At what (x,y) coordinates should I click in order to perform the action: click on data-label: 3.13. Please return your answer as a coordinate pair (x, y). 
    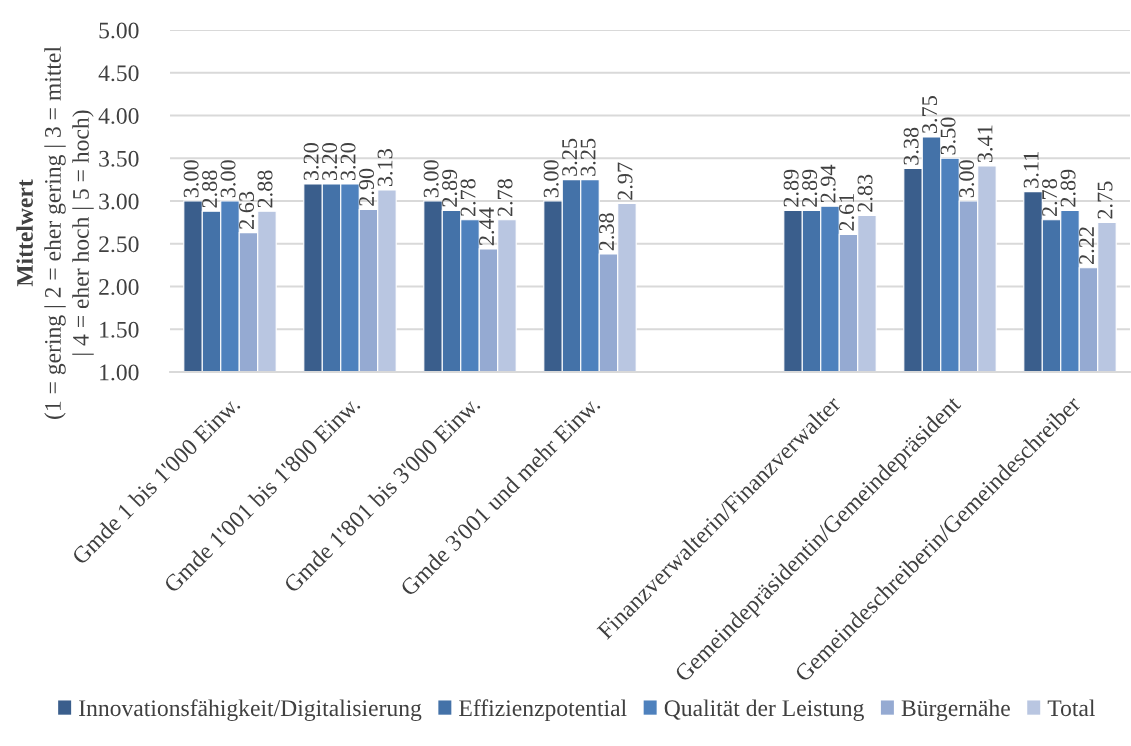
    Looking at the image, I should click on (385, 168).